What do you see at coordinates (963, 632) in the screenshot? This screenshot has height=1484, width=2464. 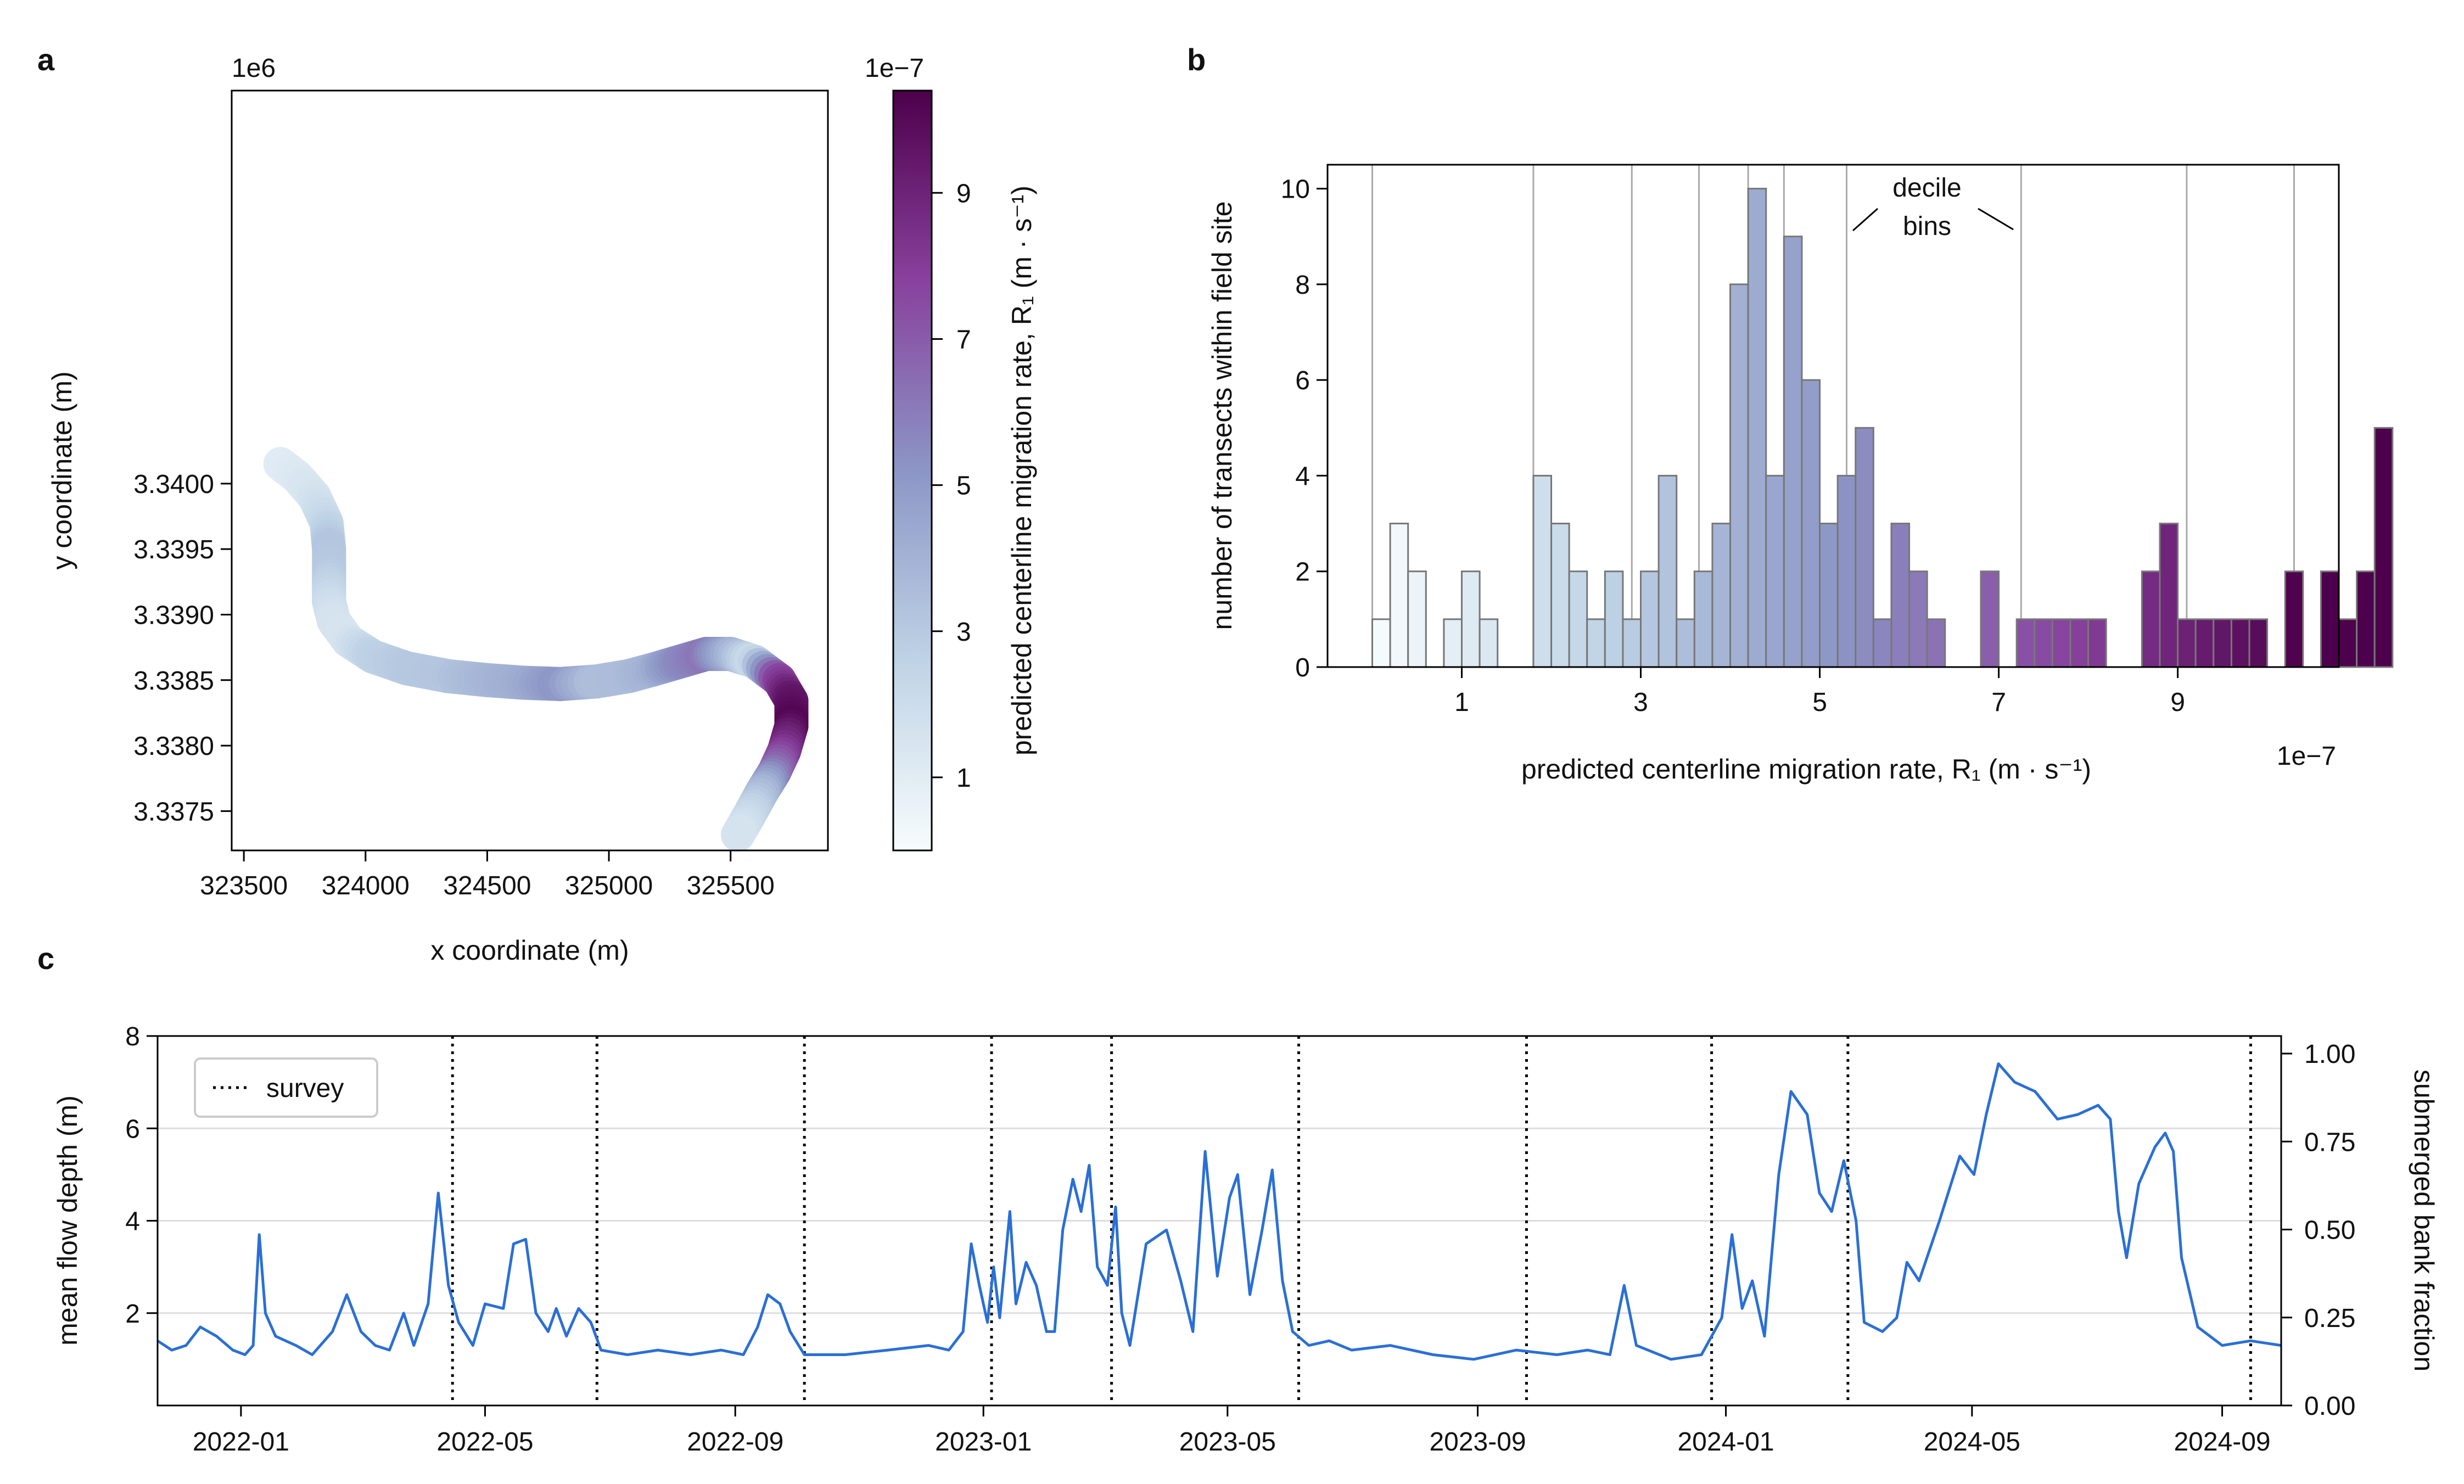 I see `colorbar-tick-label: 3` at bounding box center [963, 632].